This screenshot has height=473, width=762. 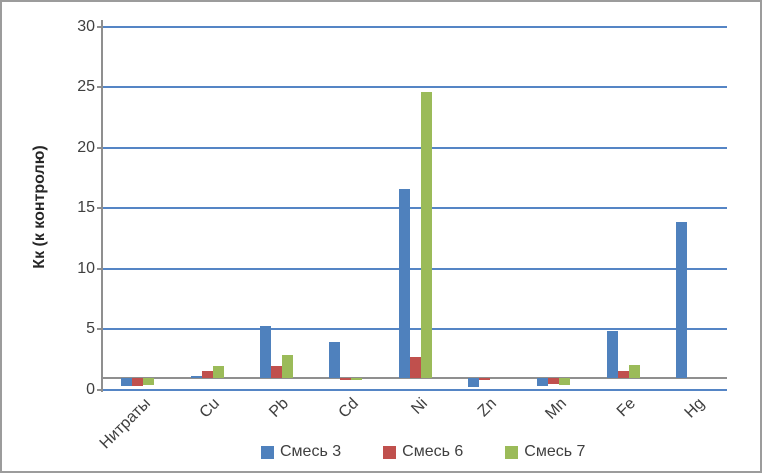 I want to click on category-label: Ni, so click(x=420, y=406).